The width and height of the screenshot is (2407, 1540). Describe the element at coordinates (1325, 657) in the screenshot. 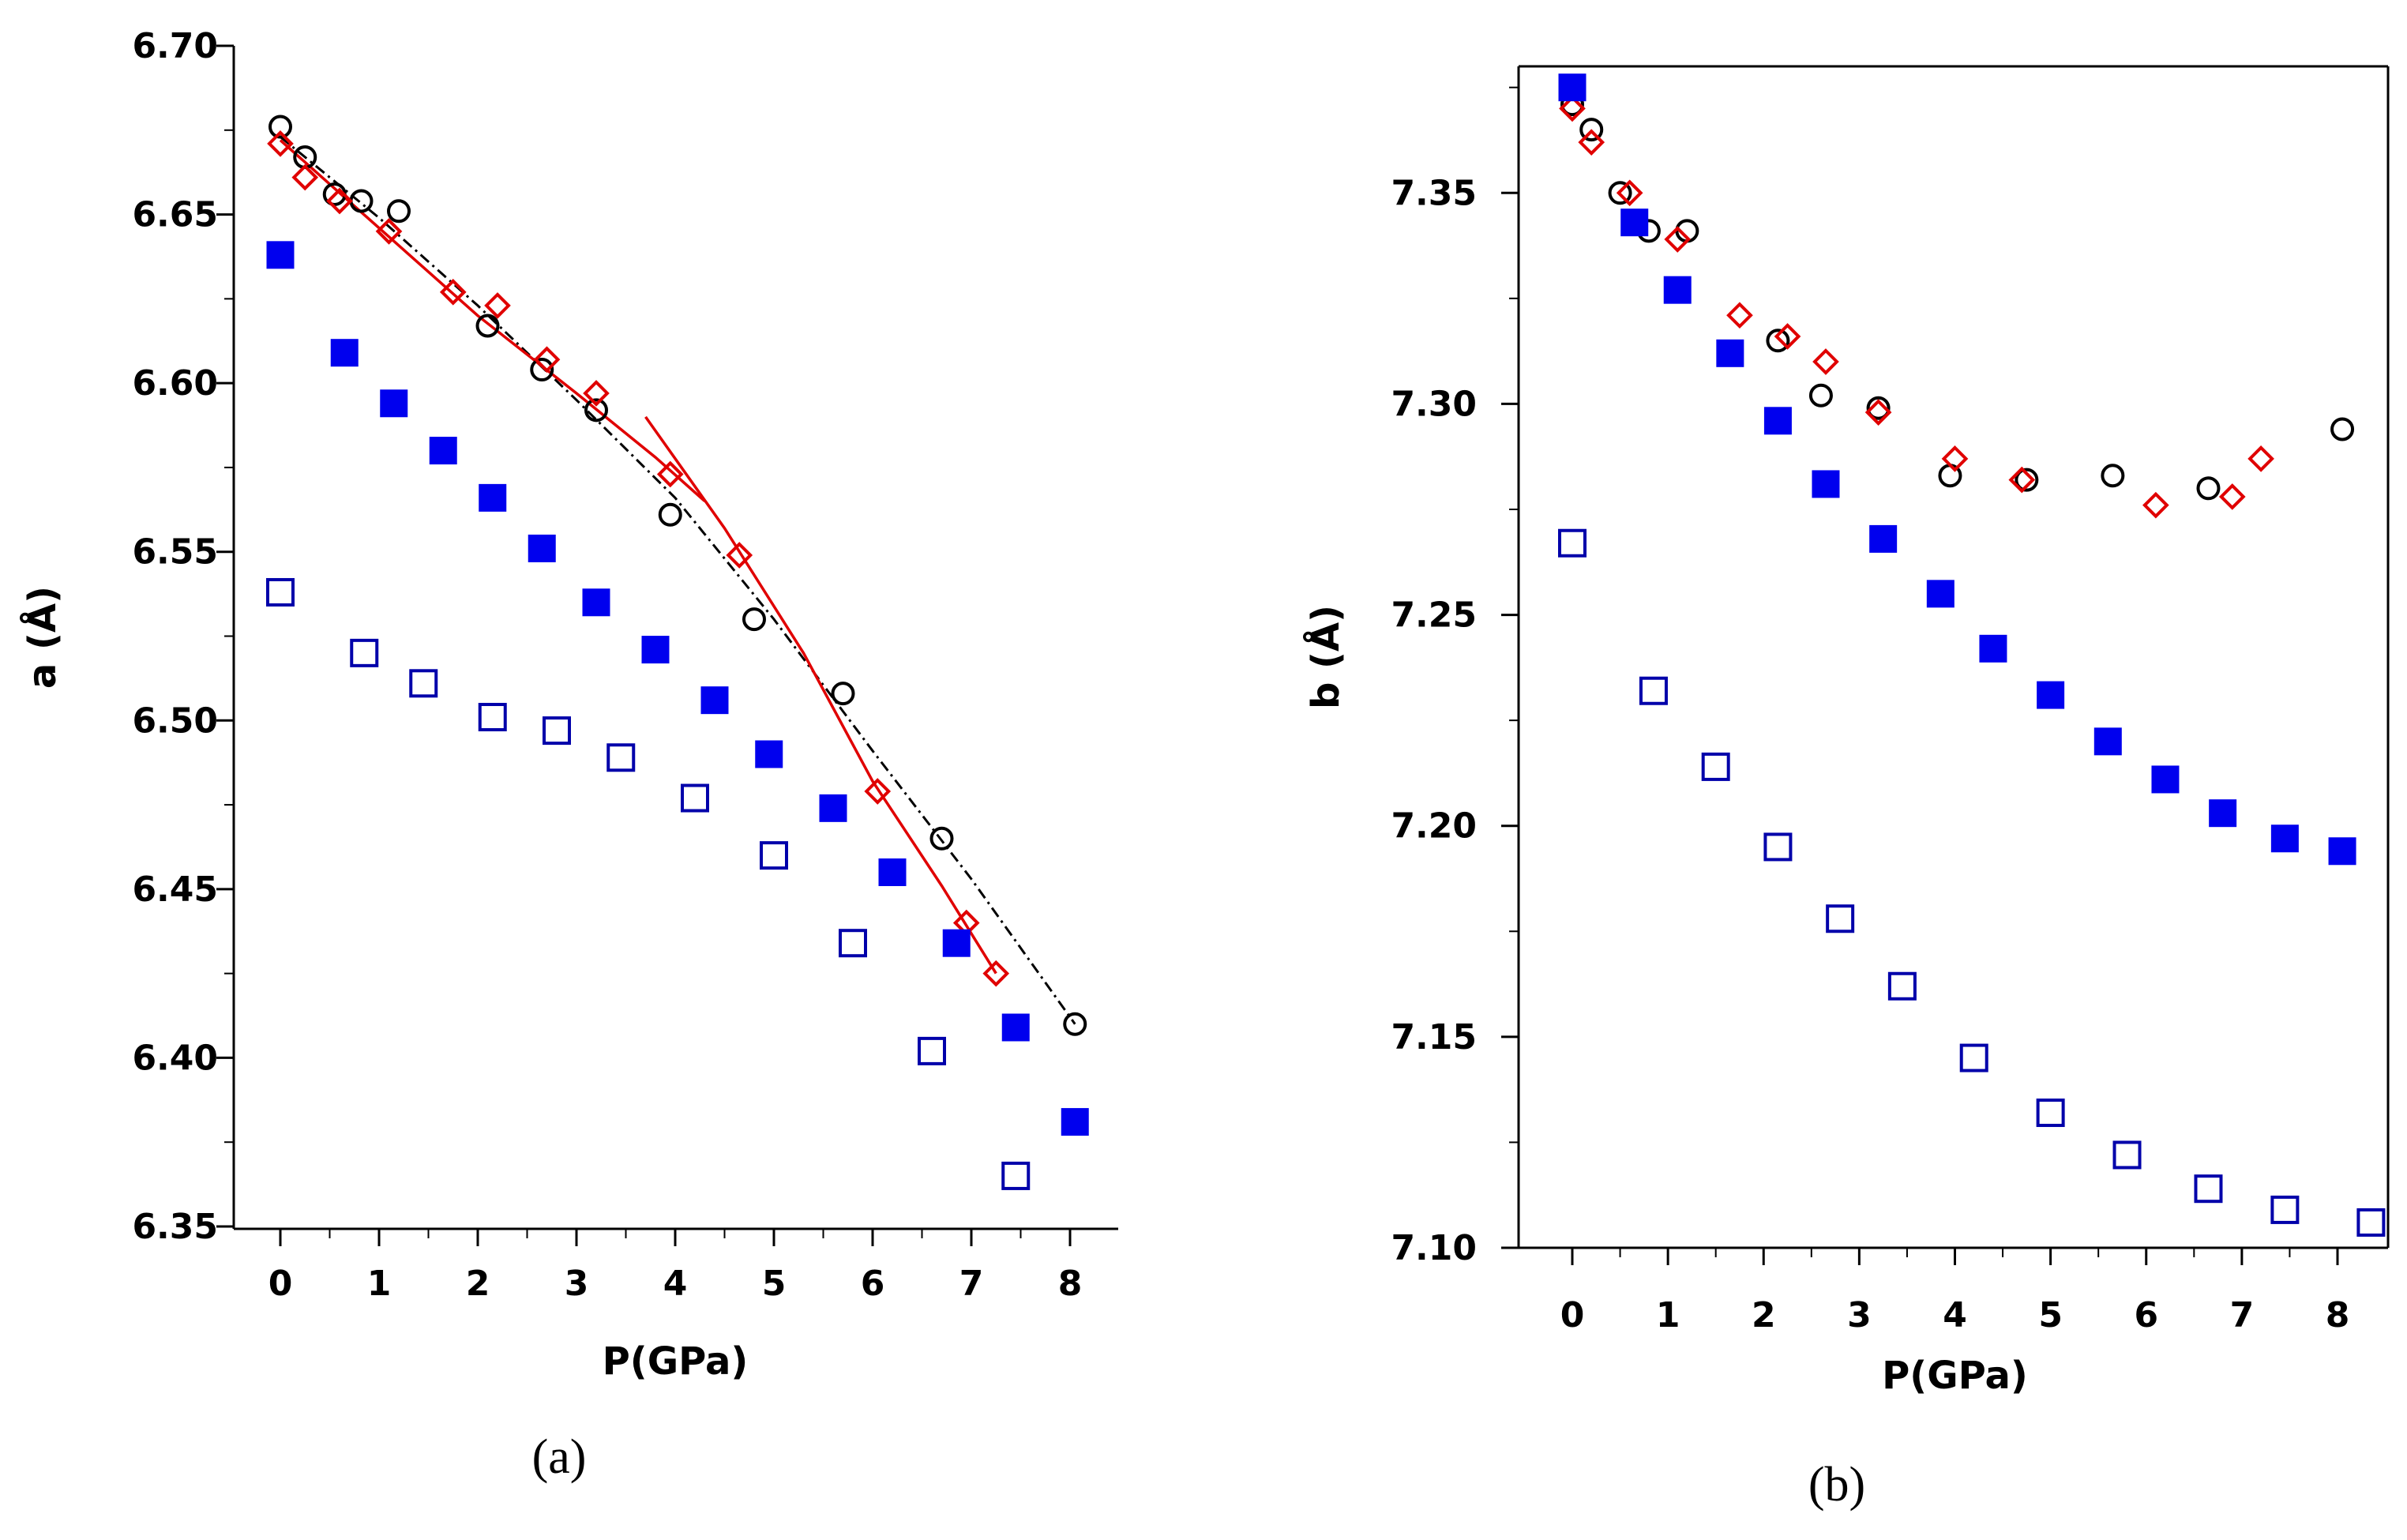

I see `y-axis-title: b (Å)` at that location.